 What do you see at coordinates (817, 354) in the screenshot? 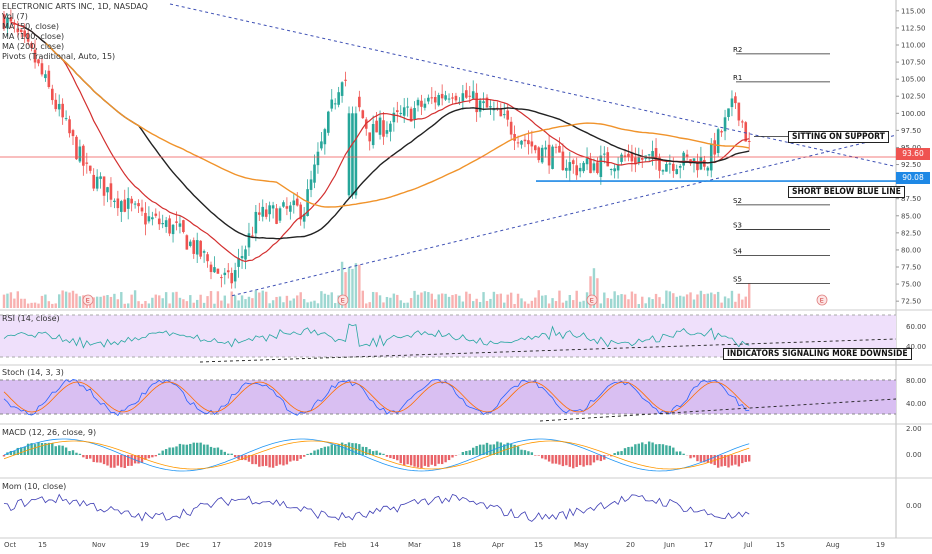
I see `annotation-indicators: INDICATORS SIGNALING MORE DOWNSIDE` at bounding box center [817, 354].